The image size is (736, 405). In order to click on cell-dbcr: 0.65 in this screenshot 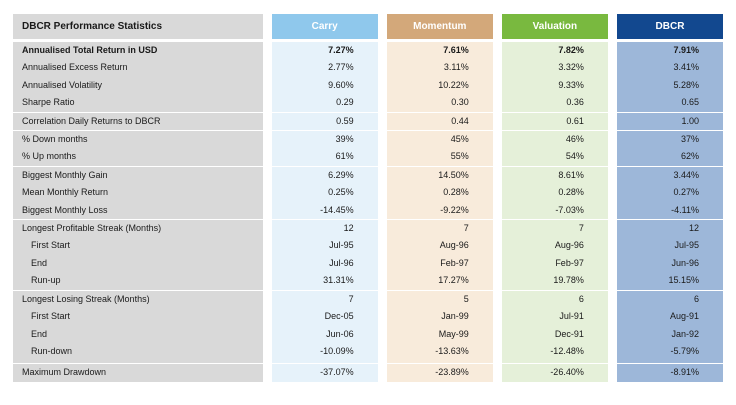, I will do `click(670, 103)`.